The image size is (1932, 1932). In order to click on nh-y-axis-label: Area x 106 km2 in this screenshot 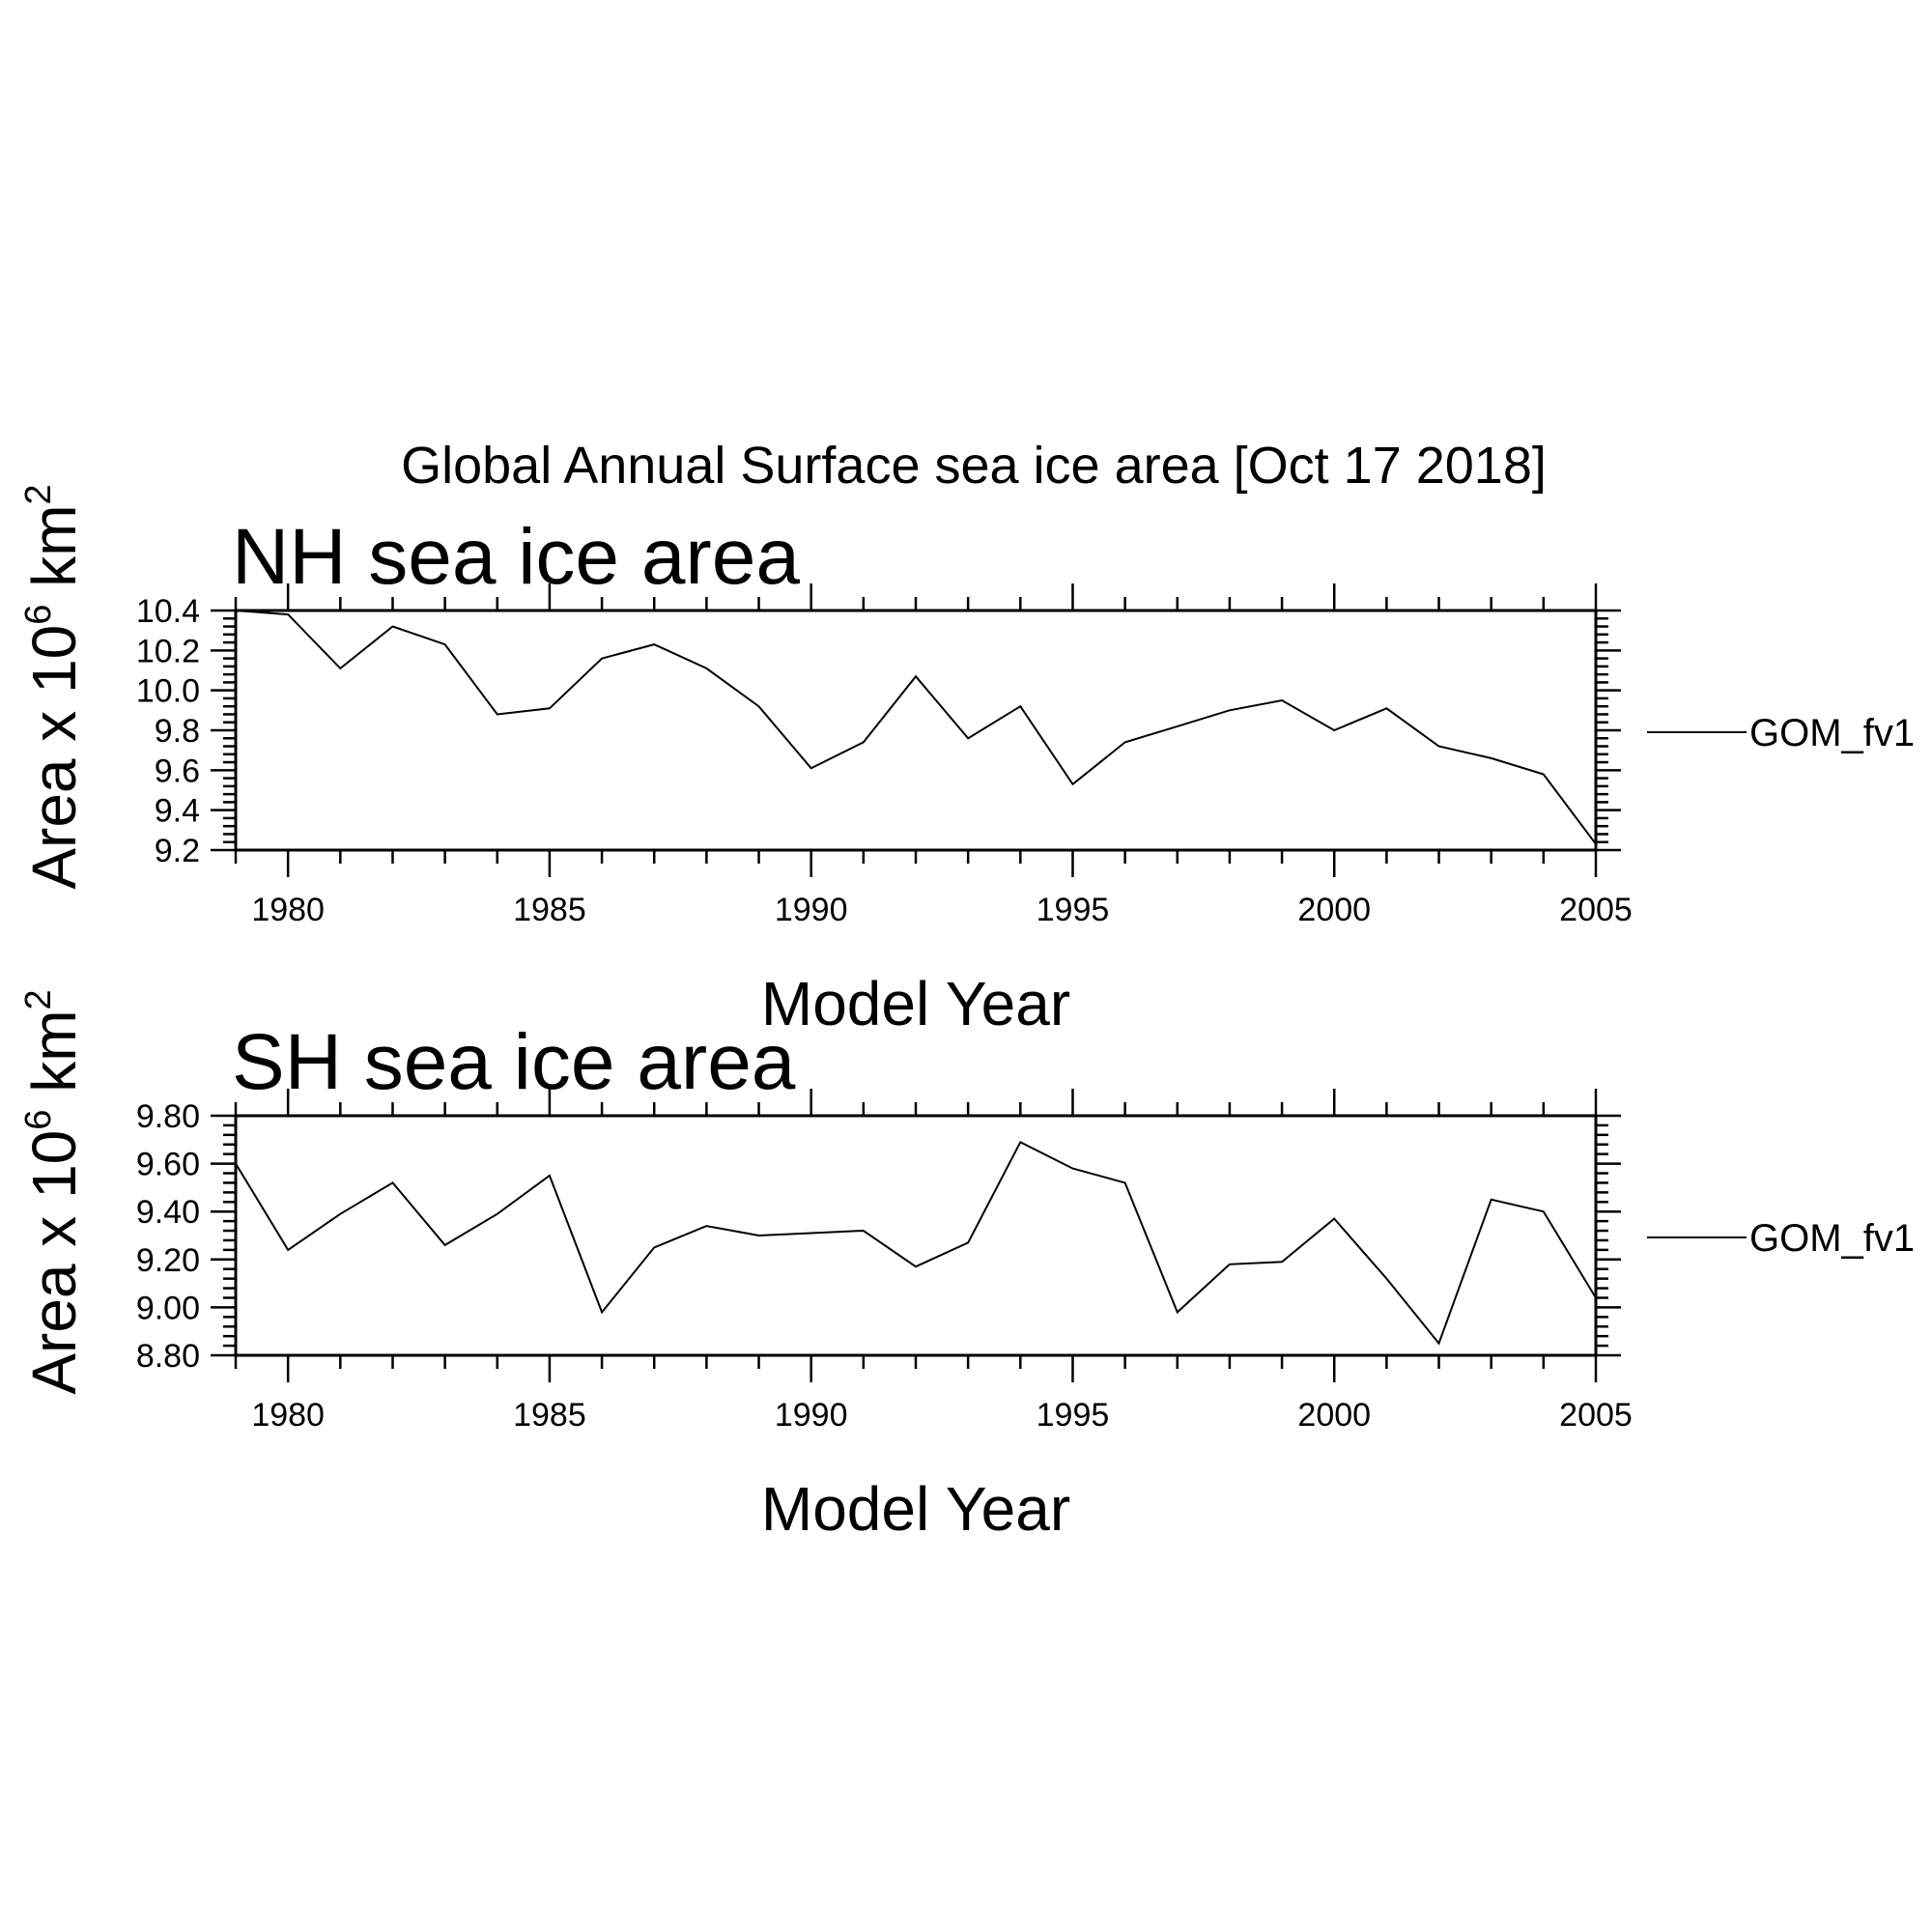, I will do `click(53, 686)`.